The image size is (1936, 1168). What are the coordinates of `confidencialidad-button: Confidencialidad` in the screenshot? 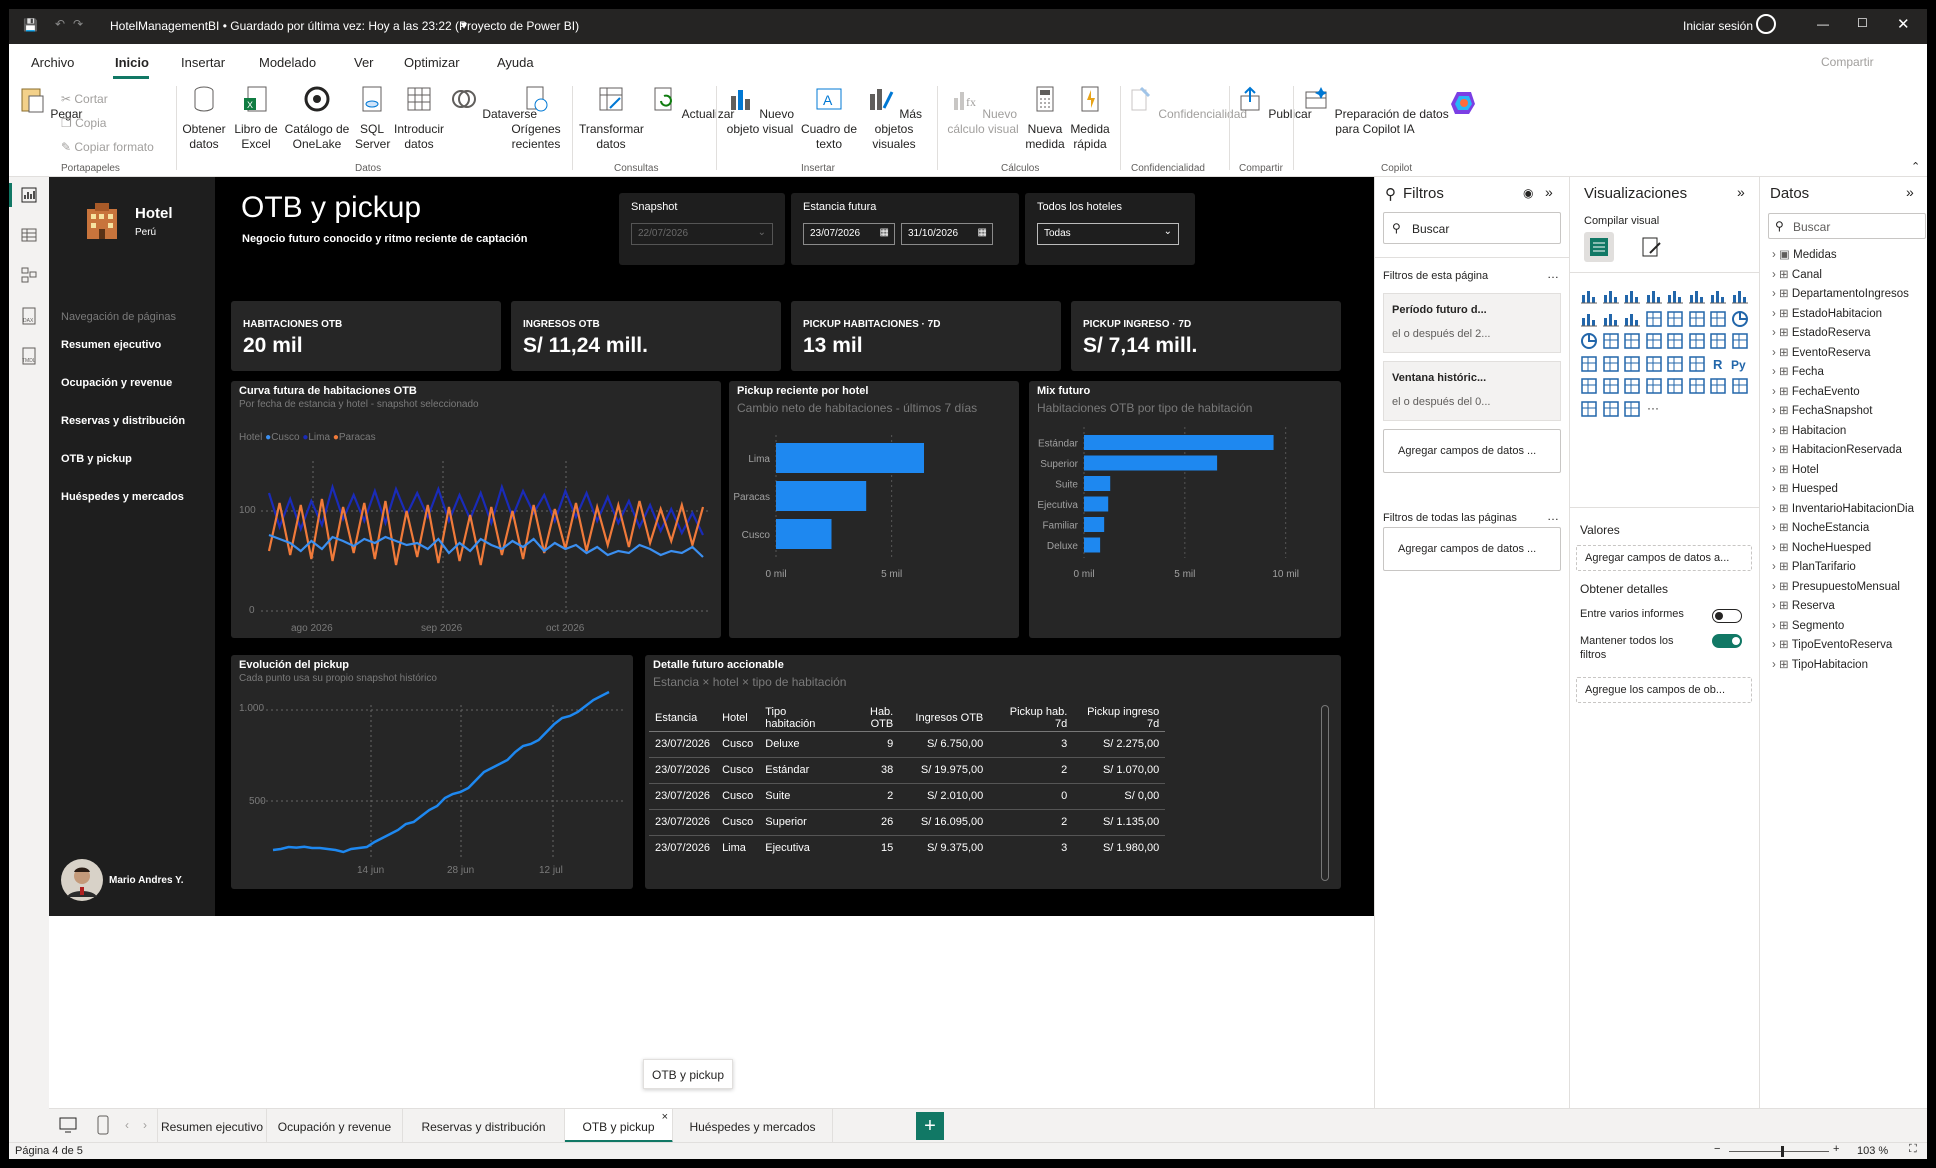 It's located at (1186, 103).